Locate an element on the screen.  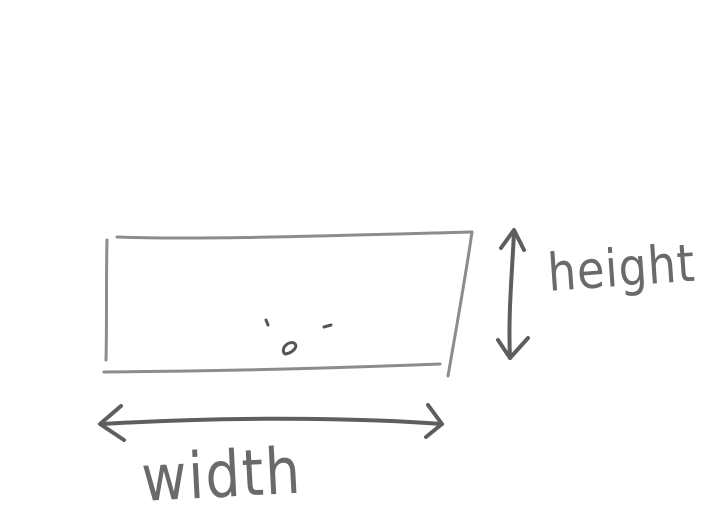
rectangle-right-edge is located at coordinates (460, 304).